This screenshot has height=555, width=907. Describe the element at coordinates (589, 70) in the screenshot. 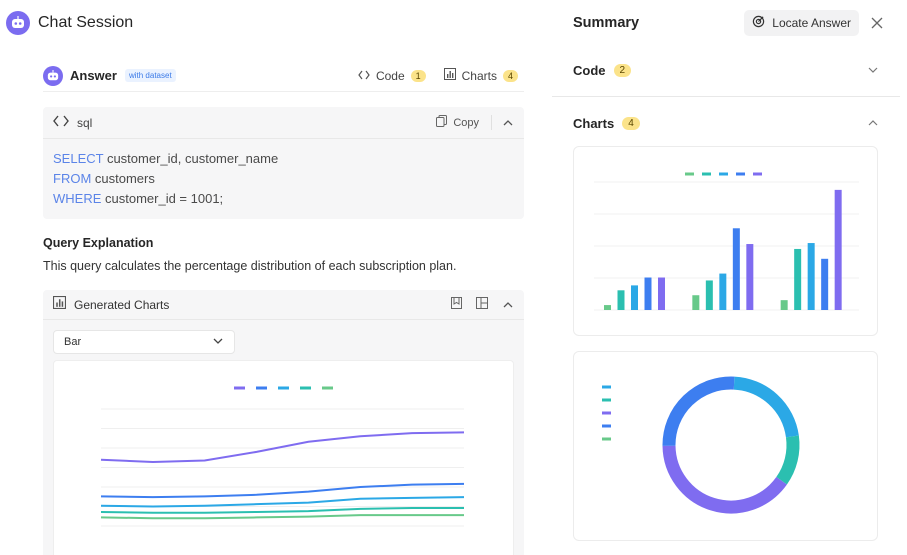

I see `summary-code-label: Code` at that location.